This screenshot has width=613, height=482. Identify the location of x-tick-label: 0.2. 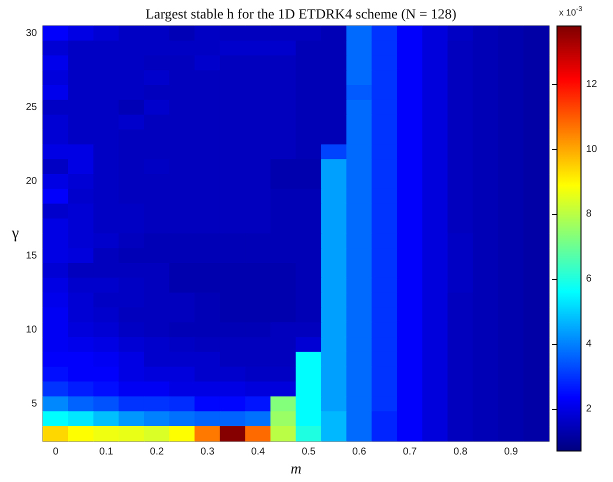
(157, 452).